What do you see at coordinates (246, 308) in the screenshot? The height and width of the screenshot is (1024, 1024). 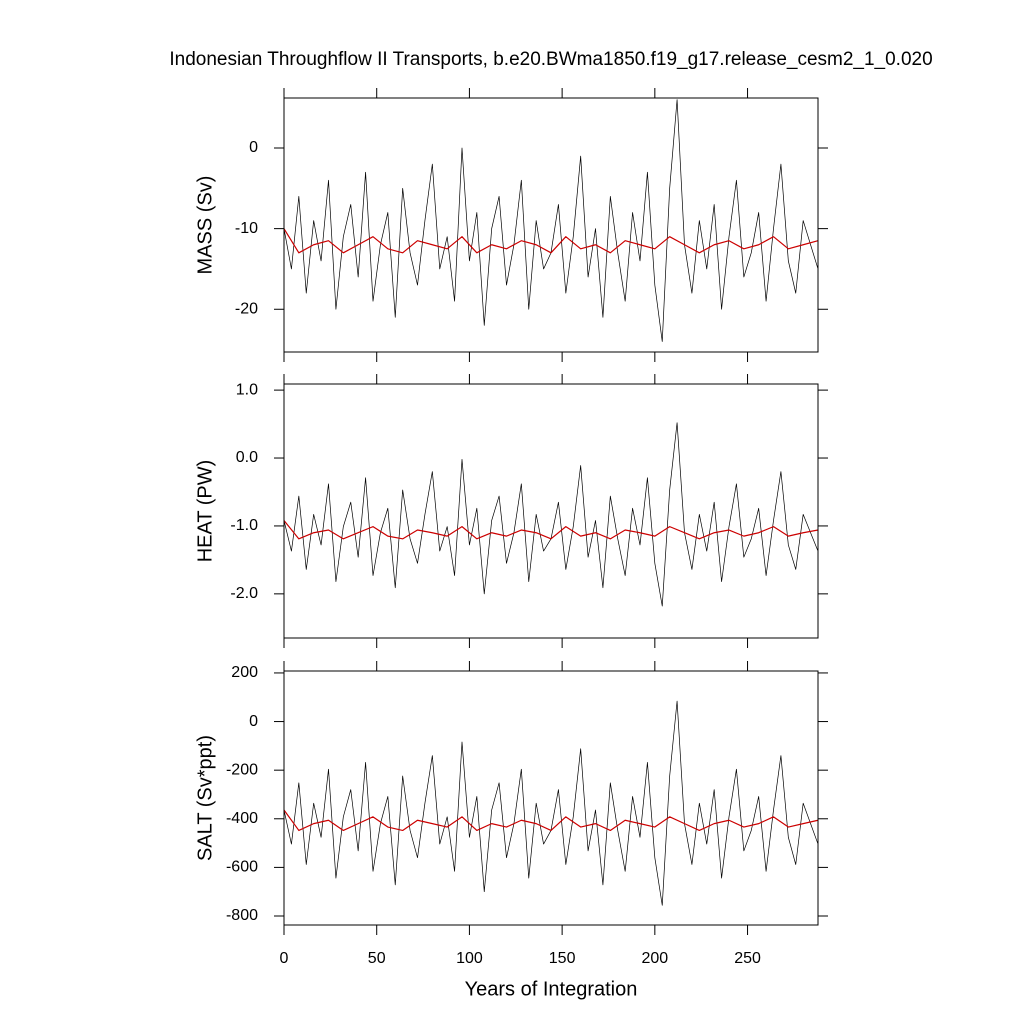 I see `y-tick-label: -20` at bounding box center [246, 308].